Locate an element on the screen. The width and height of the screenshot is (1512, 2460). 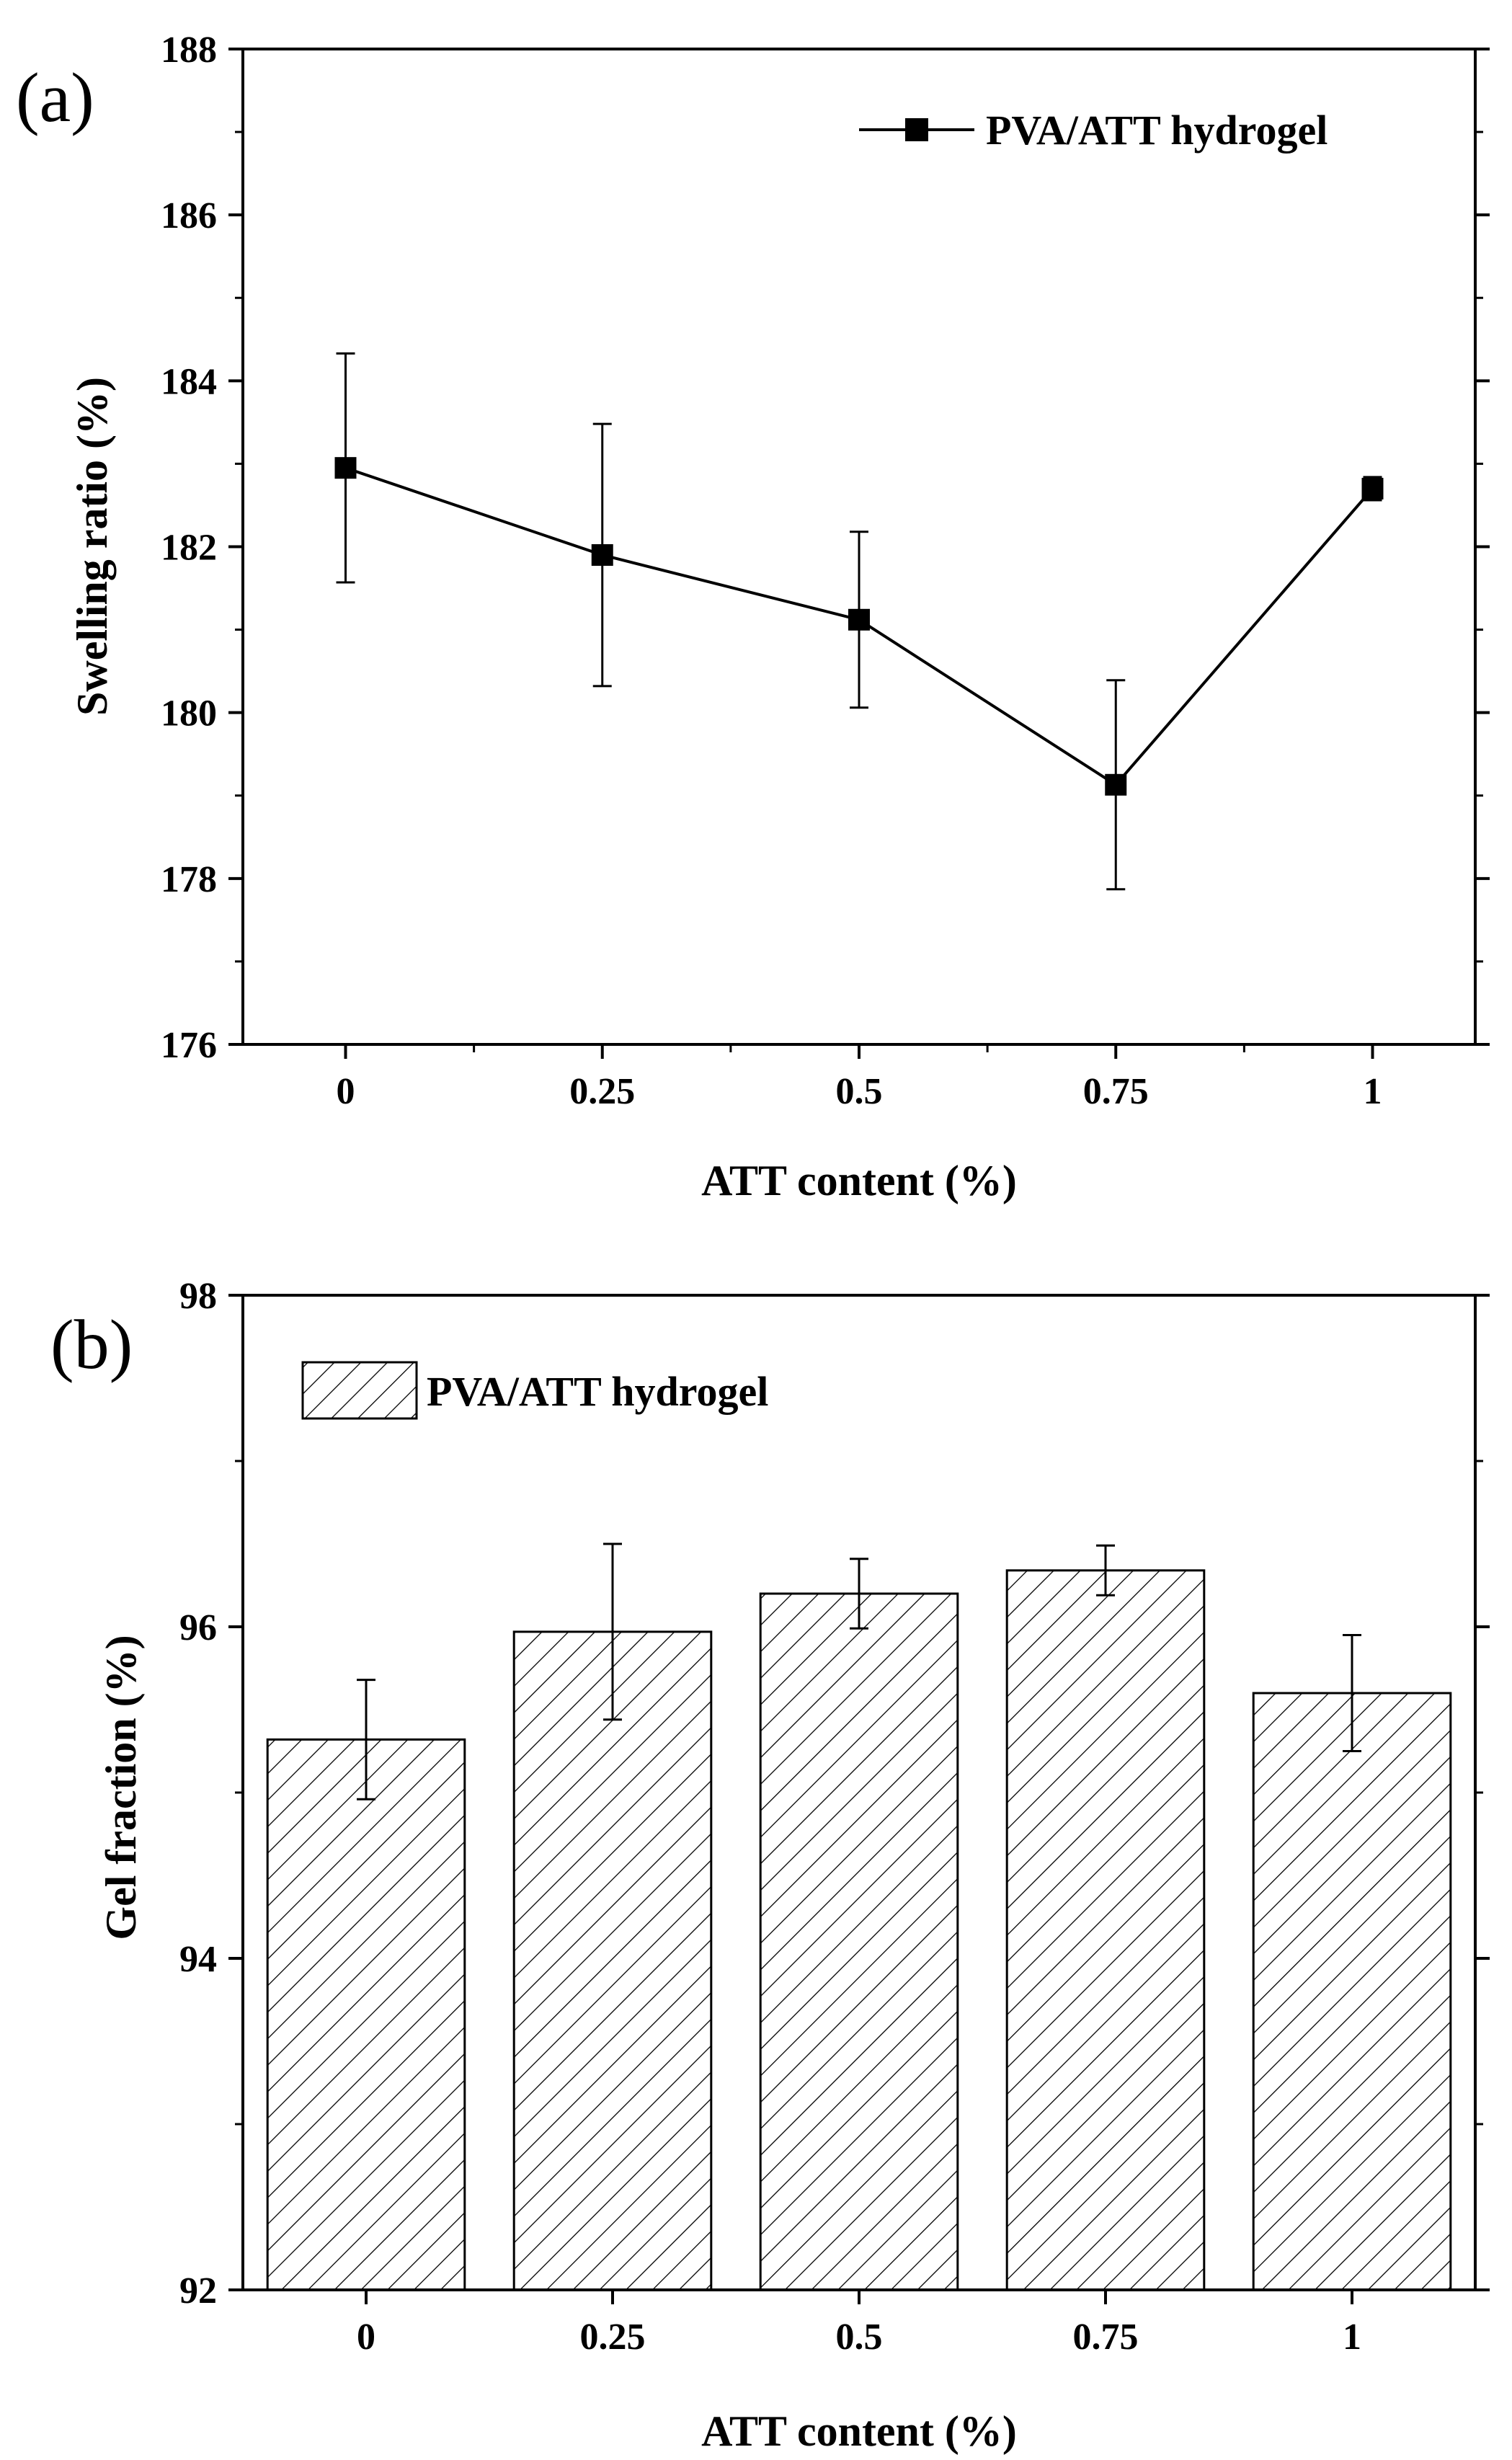
panel-label-b: (b) is located at coordinates (92, 1345).